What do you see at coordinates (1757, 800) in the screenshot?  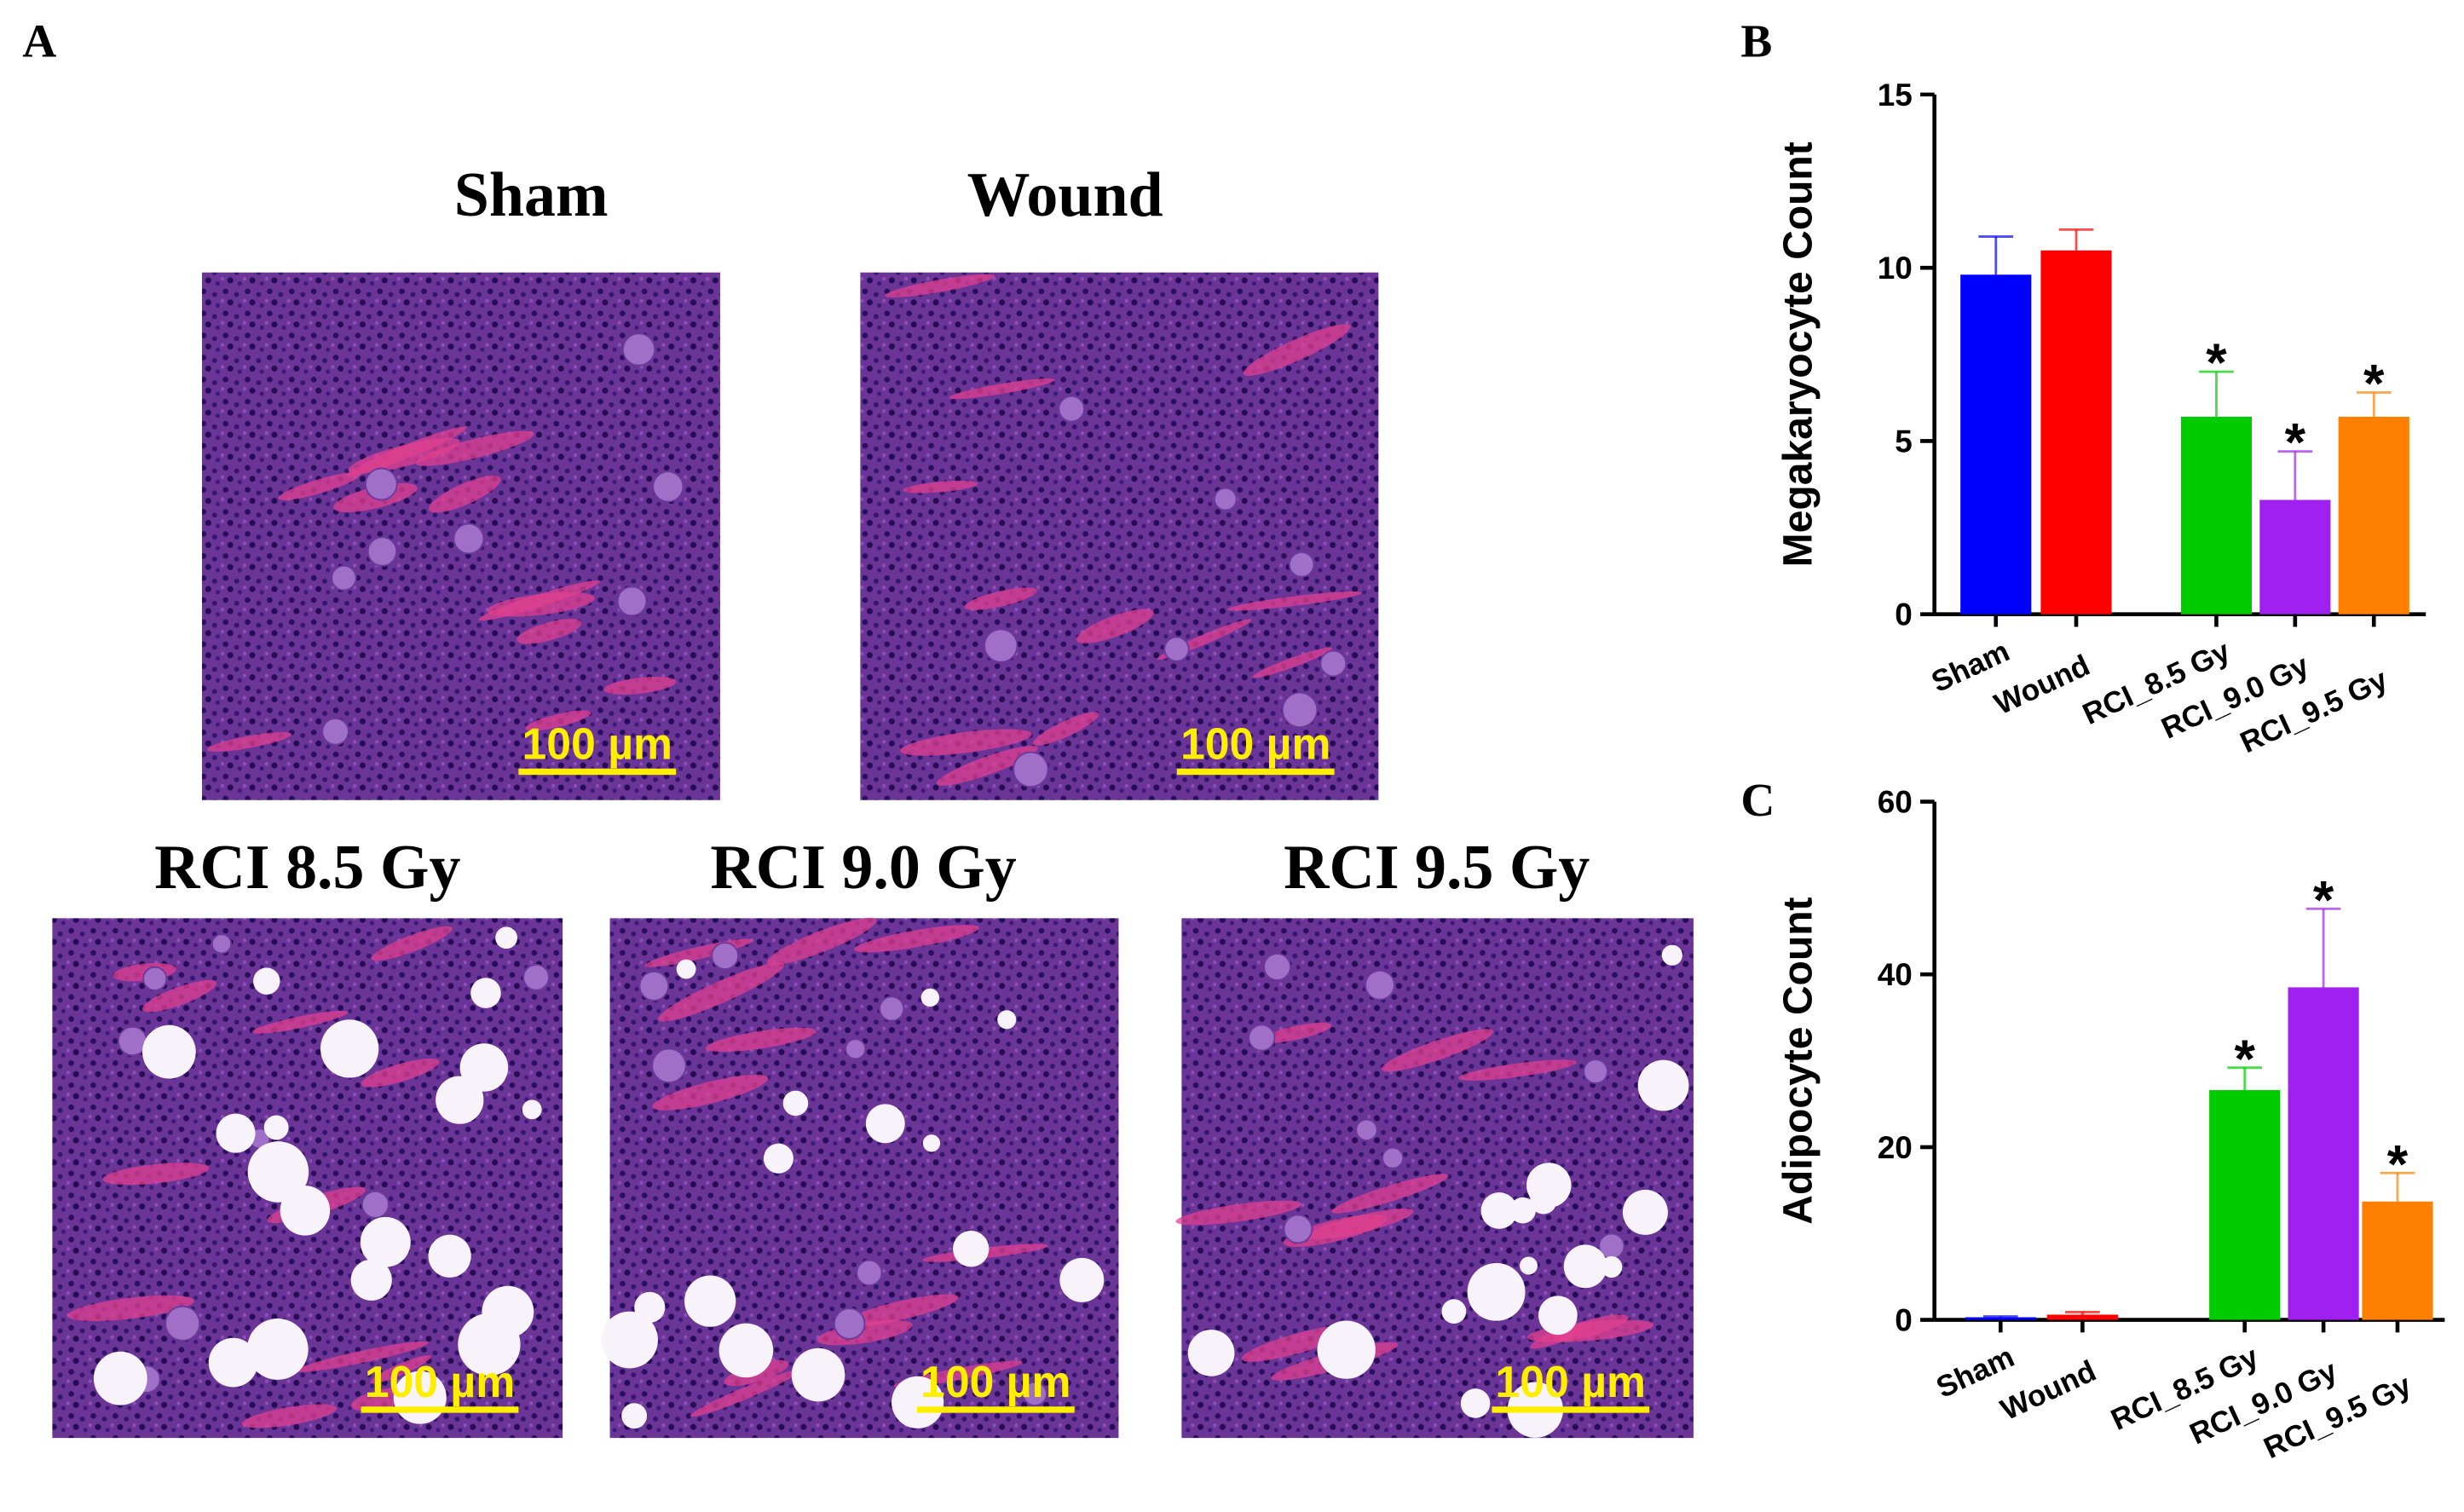 I see `panel-label: C` at bounding box center [1757, 800].